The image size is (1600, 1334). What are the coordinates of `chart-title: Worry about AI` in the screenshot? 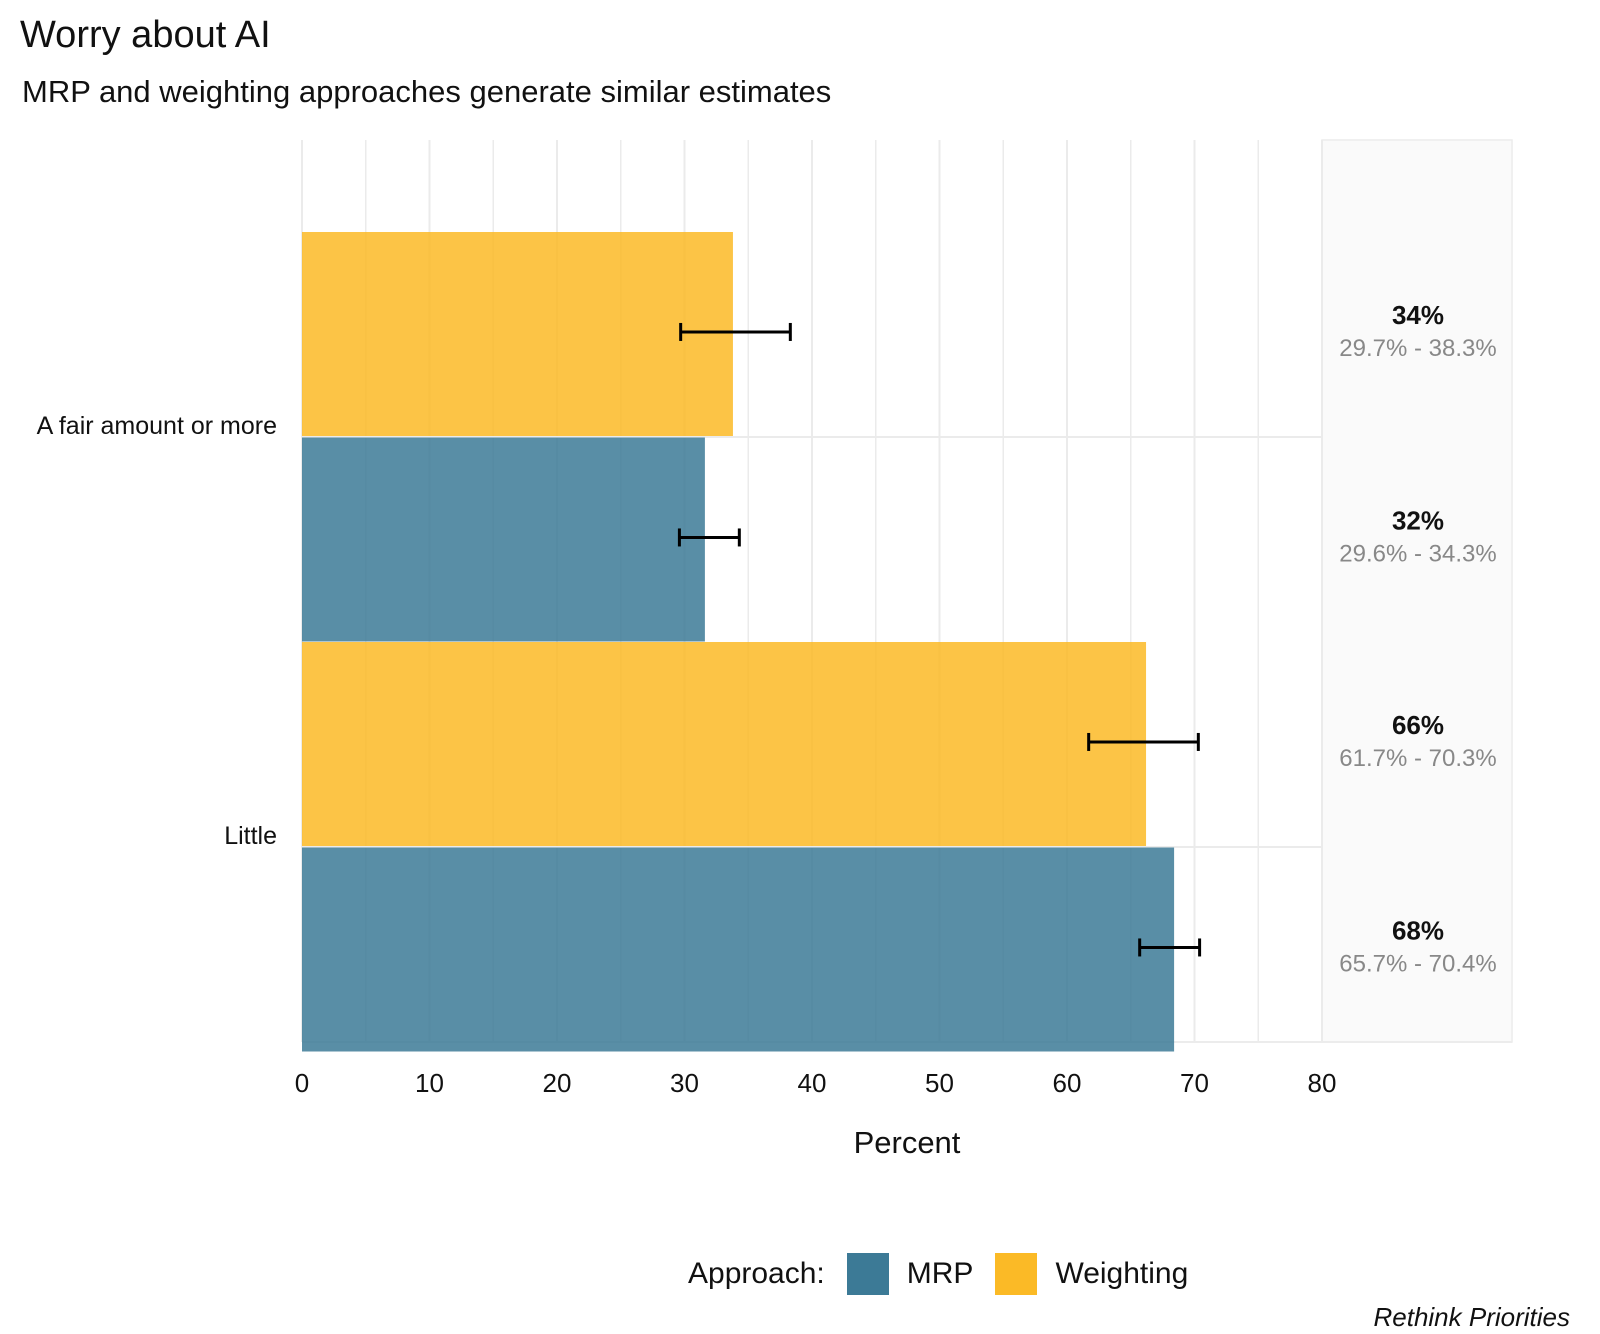 It's located at (145, 35).